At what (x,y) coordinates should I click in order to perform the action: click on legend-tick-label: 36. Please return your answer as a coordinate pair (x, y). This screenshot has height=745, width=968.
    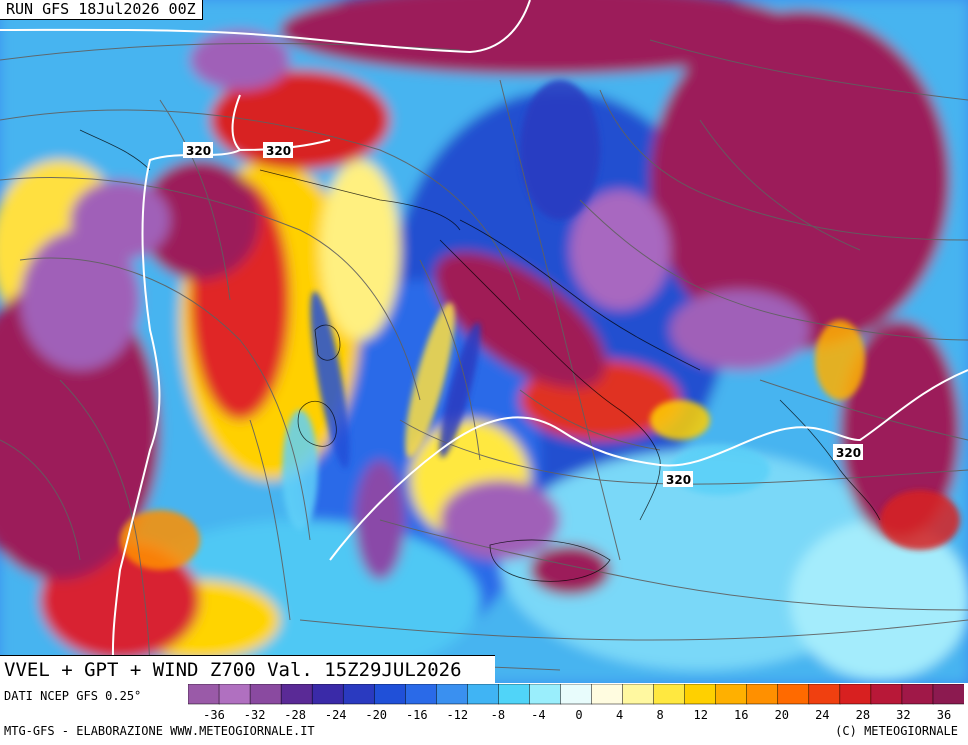
    Looking at the image, I should click on (944, 714).